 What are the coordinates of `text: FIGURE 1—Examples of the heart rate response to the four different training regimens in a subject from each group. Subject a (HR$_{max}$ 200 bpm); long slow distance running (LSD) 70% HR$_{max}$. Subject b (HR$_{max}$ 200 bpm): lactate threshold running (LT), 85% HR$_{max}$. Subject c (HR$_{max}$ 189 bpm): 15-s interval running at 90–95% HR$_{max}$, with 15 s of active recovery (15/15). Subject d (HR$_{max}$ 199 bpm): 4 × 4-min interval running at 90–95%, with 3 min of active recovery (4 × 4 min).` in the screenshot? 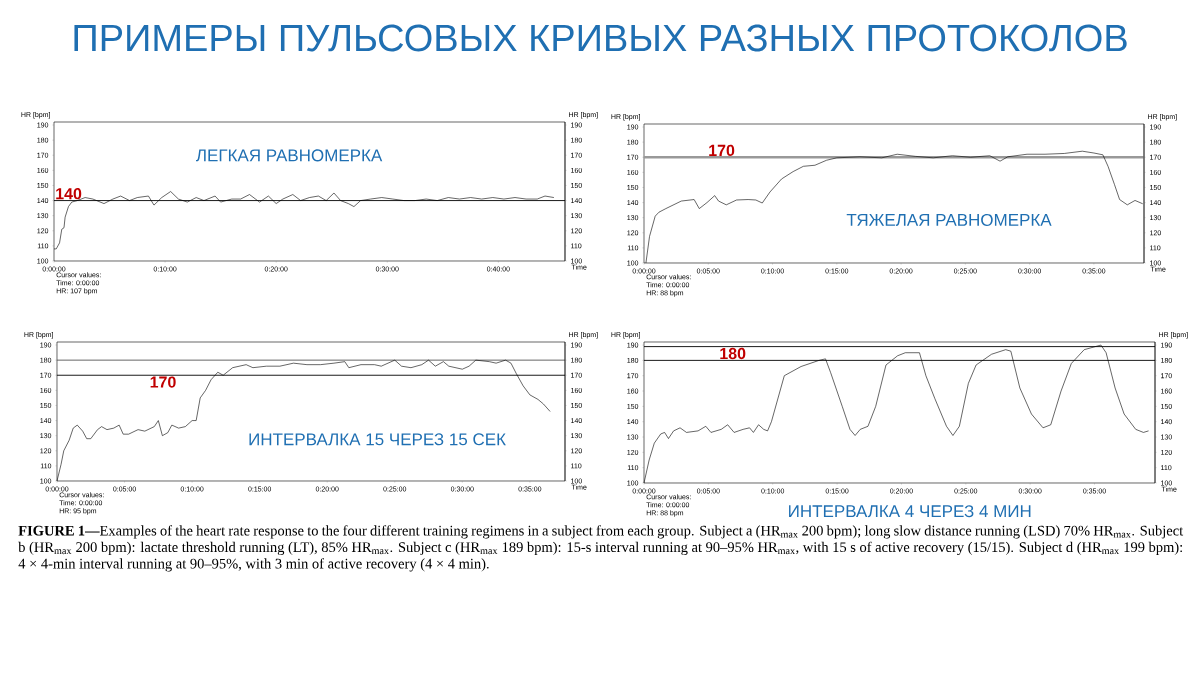 It's located at (601, 548).